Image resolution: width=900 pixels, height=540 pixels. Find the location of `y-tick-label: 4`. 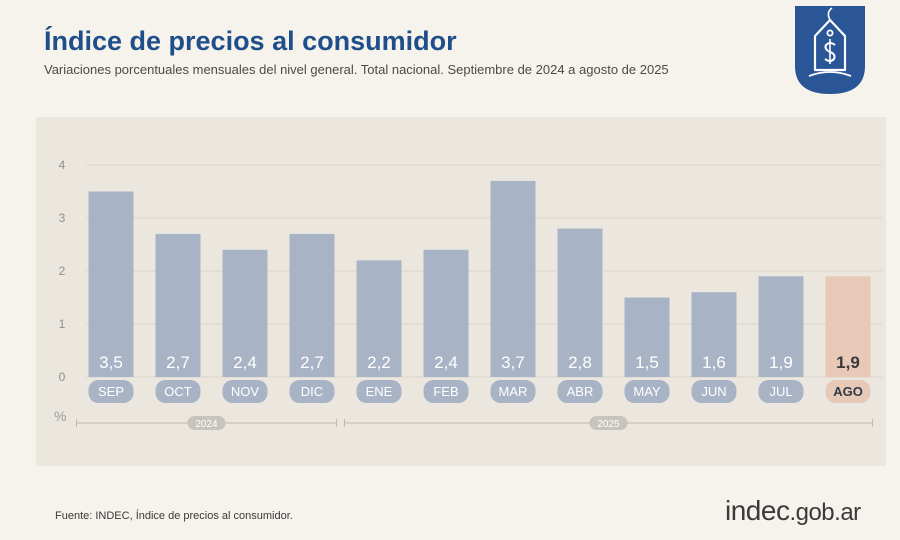

y-tick-label: 4 is located at coordinates (62, 165).